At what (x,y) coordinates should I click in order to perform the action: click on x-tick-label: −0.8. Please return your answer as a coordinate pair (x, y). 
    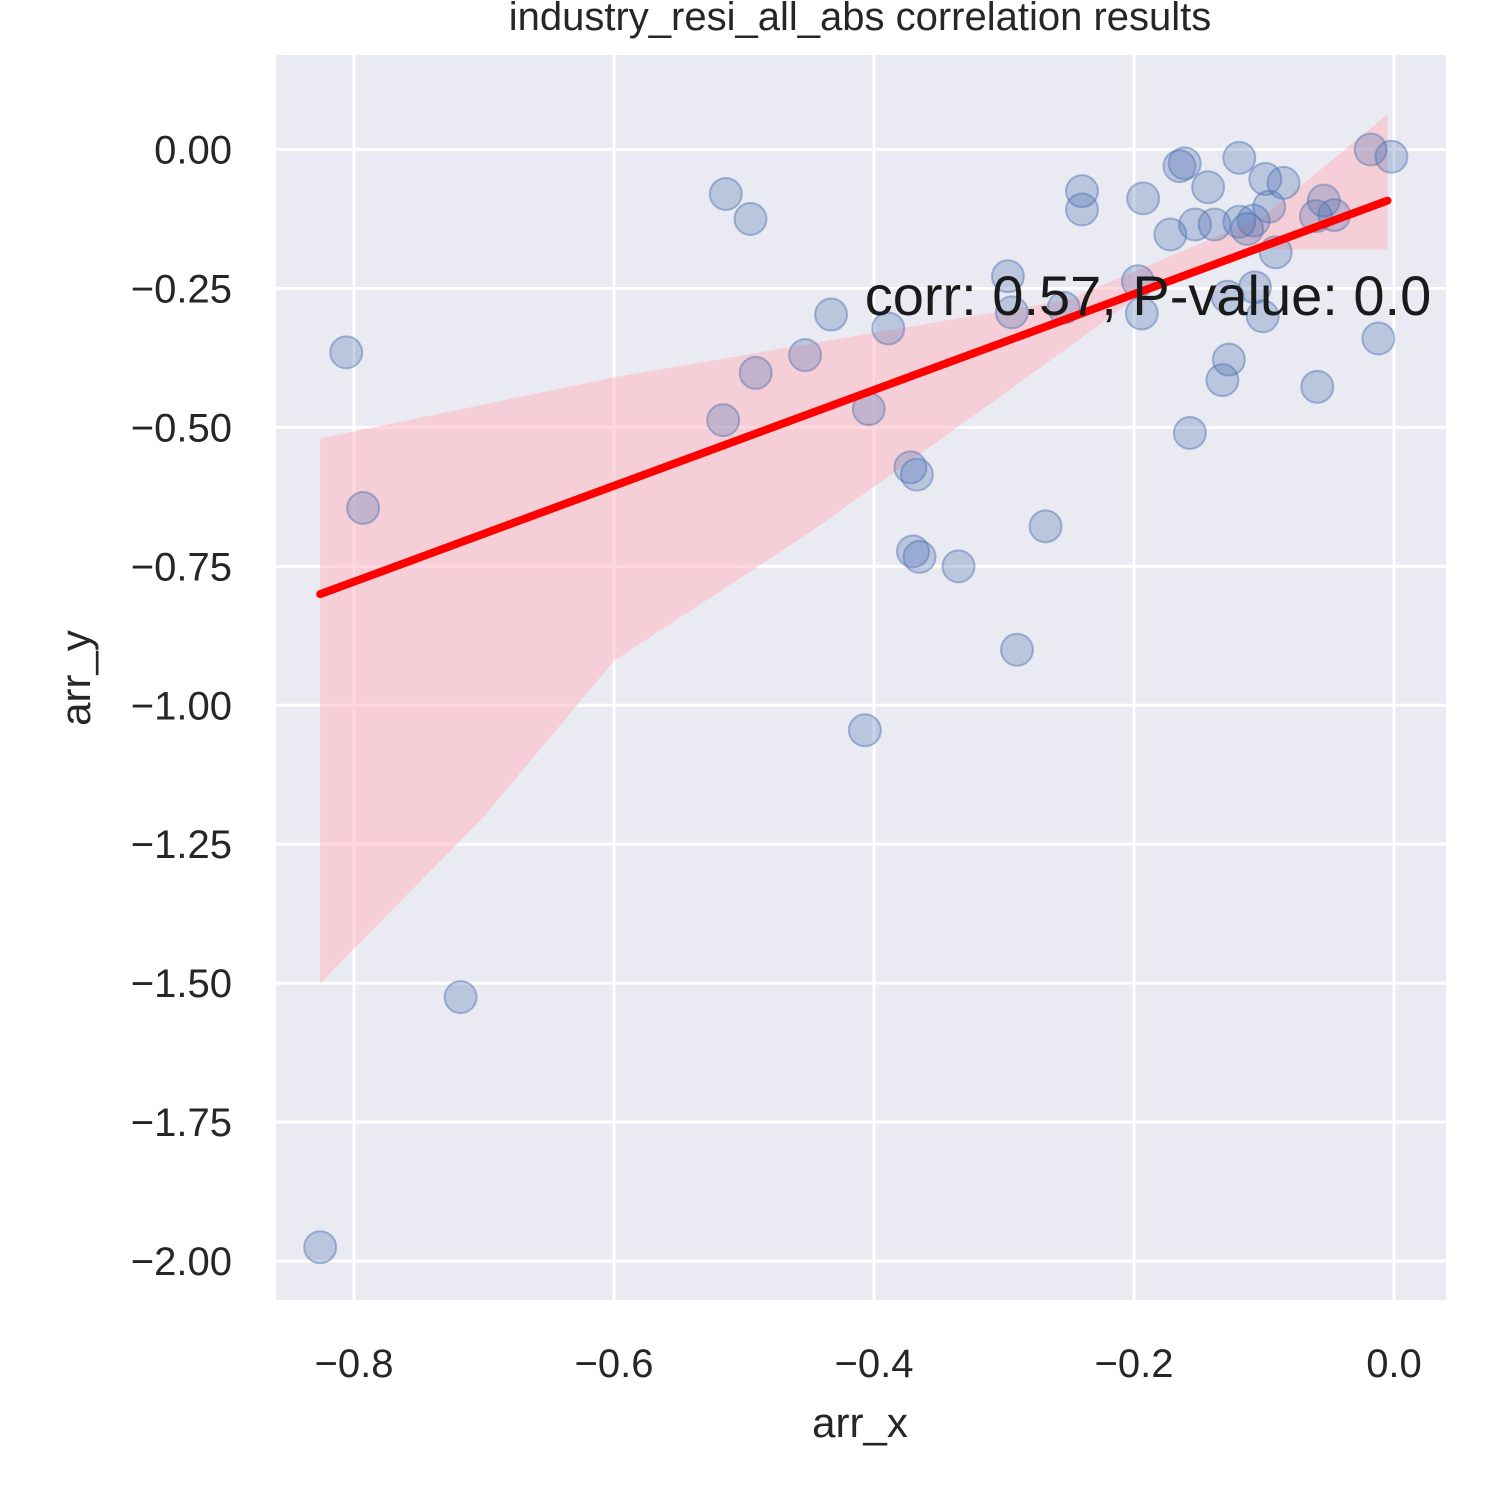
    Looking at the image, I should click on (354, 1364).